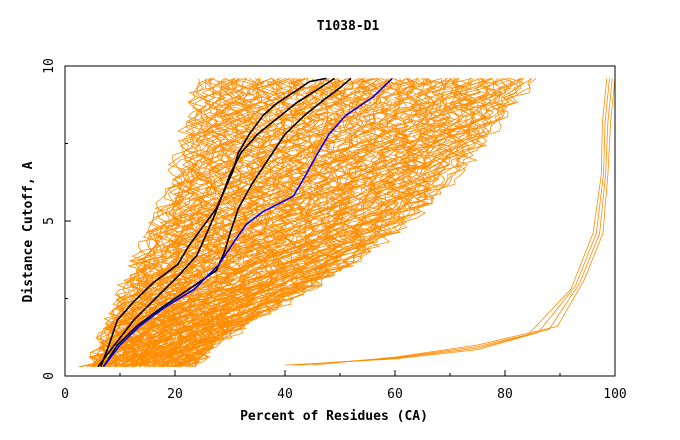 The width and height of the screenshot is (680, 440). What do you see at coordinates (285, 394) in the screenshot?
I see `x-tick-label: 40` at bounding box center [285, 394].